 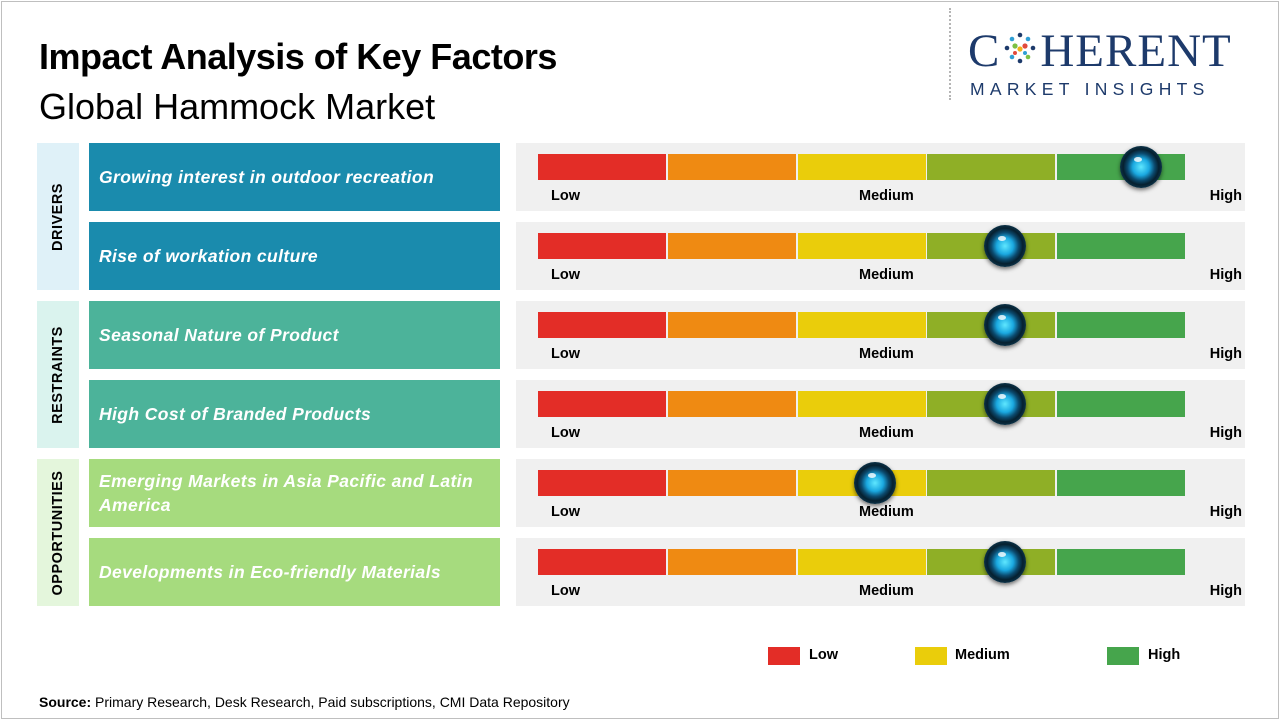 What do you see at coordinates (984, 51) in the screenshot?
I see `logo-text-start: C` at bounding box center [984, 51].